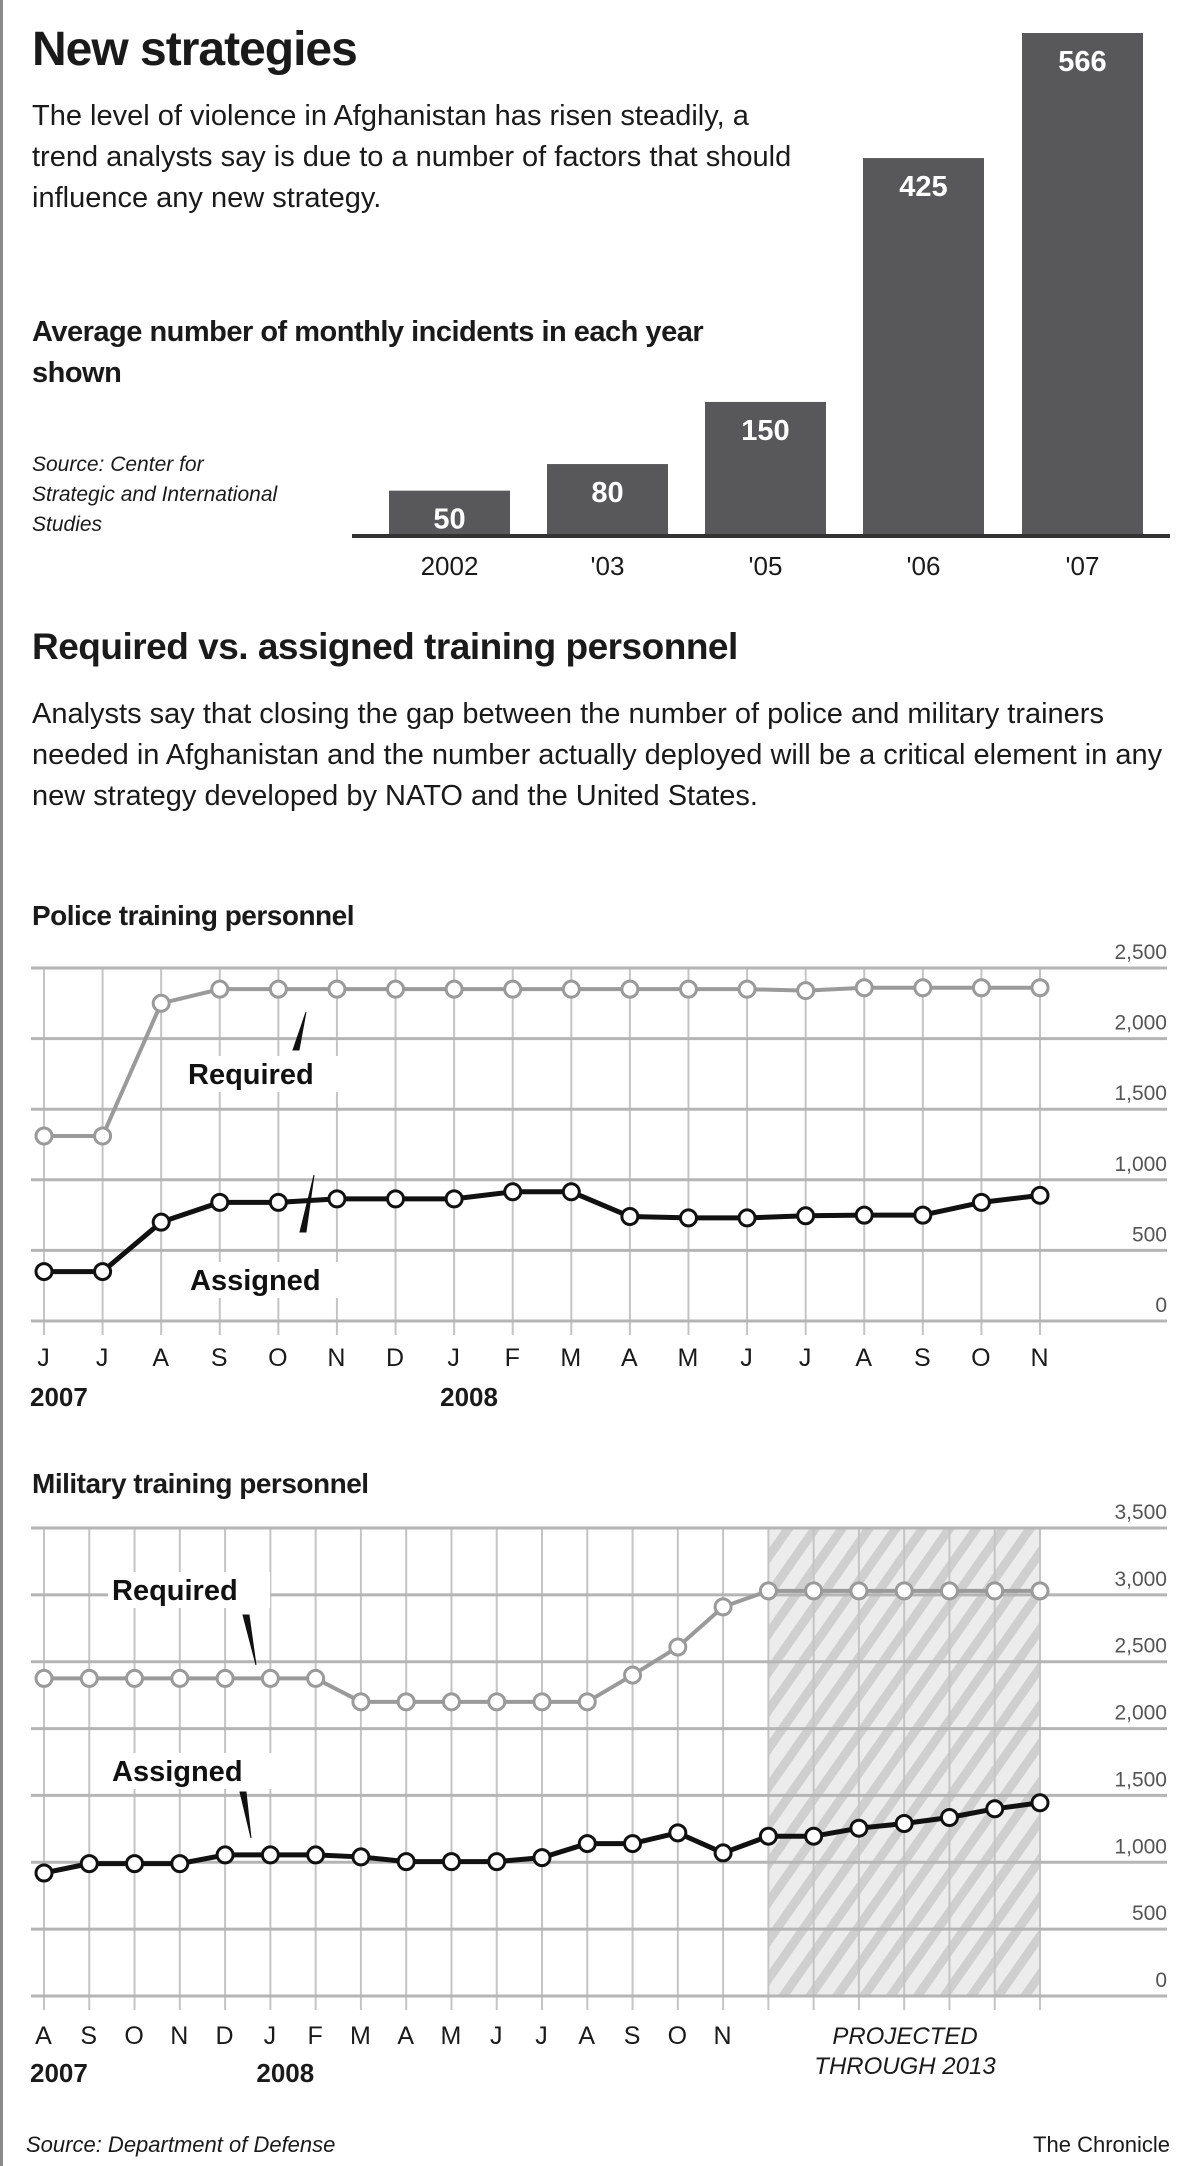 This screenshot has height=2166, width=1200. What do you see at coordinates (175, 1591) in the screenshot?
I see `series-label-required: Required` at bounding box center [175, 1591].